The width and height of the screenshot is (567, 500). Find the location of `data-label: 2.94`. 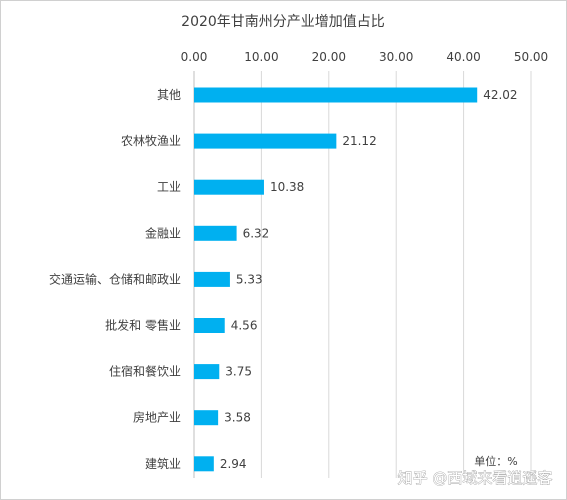

data-label: 2.94 is located at coordinates (233, 464).